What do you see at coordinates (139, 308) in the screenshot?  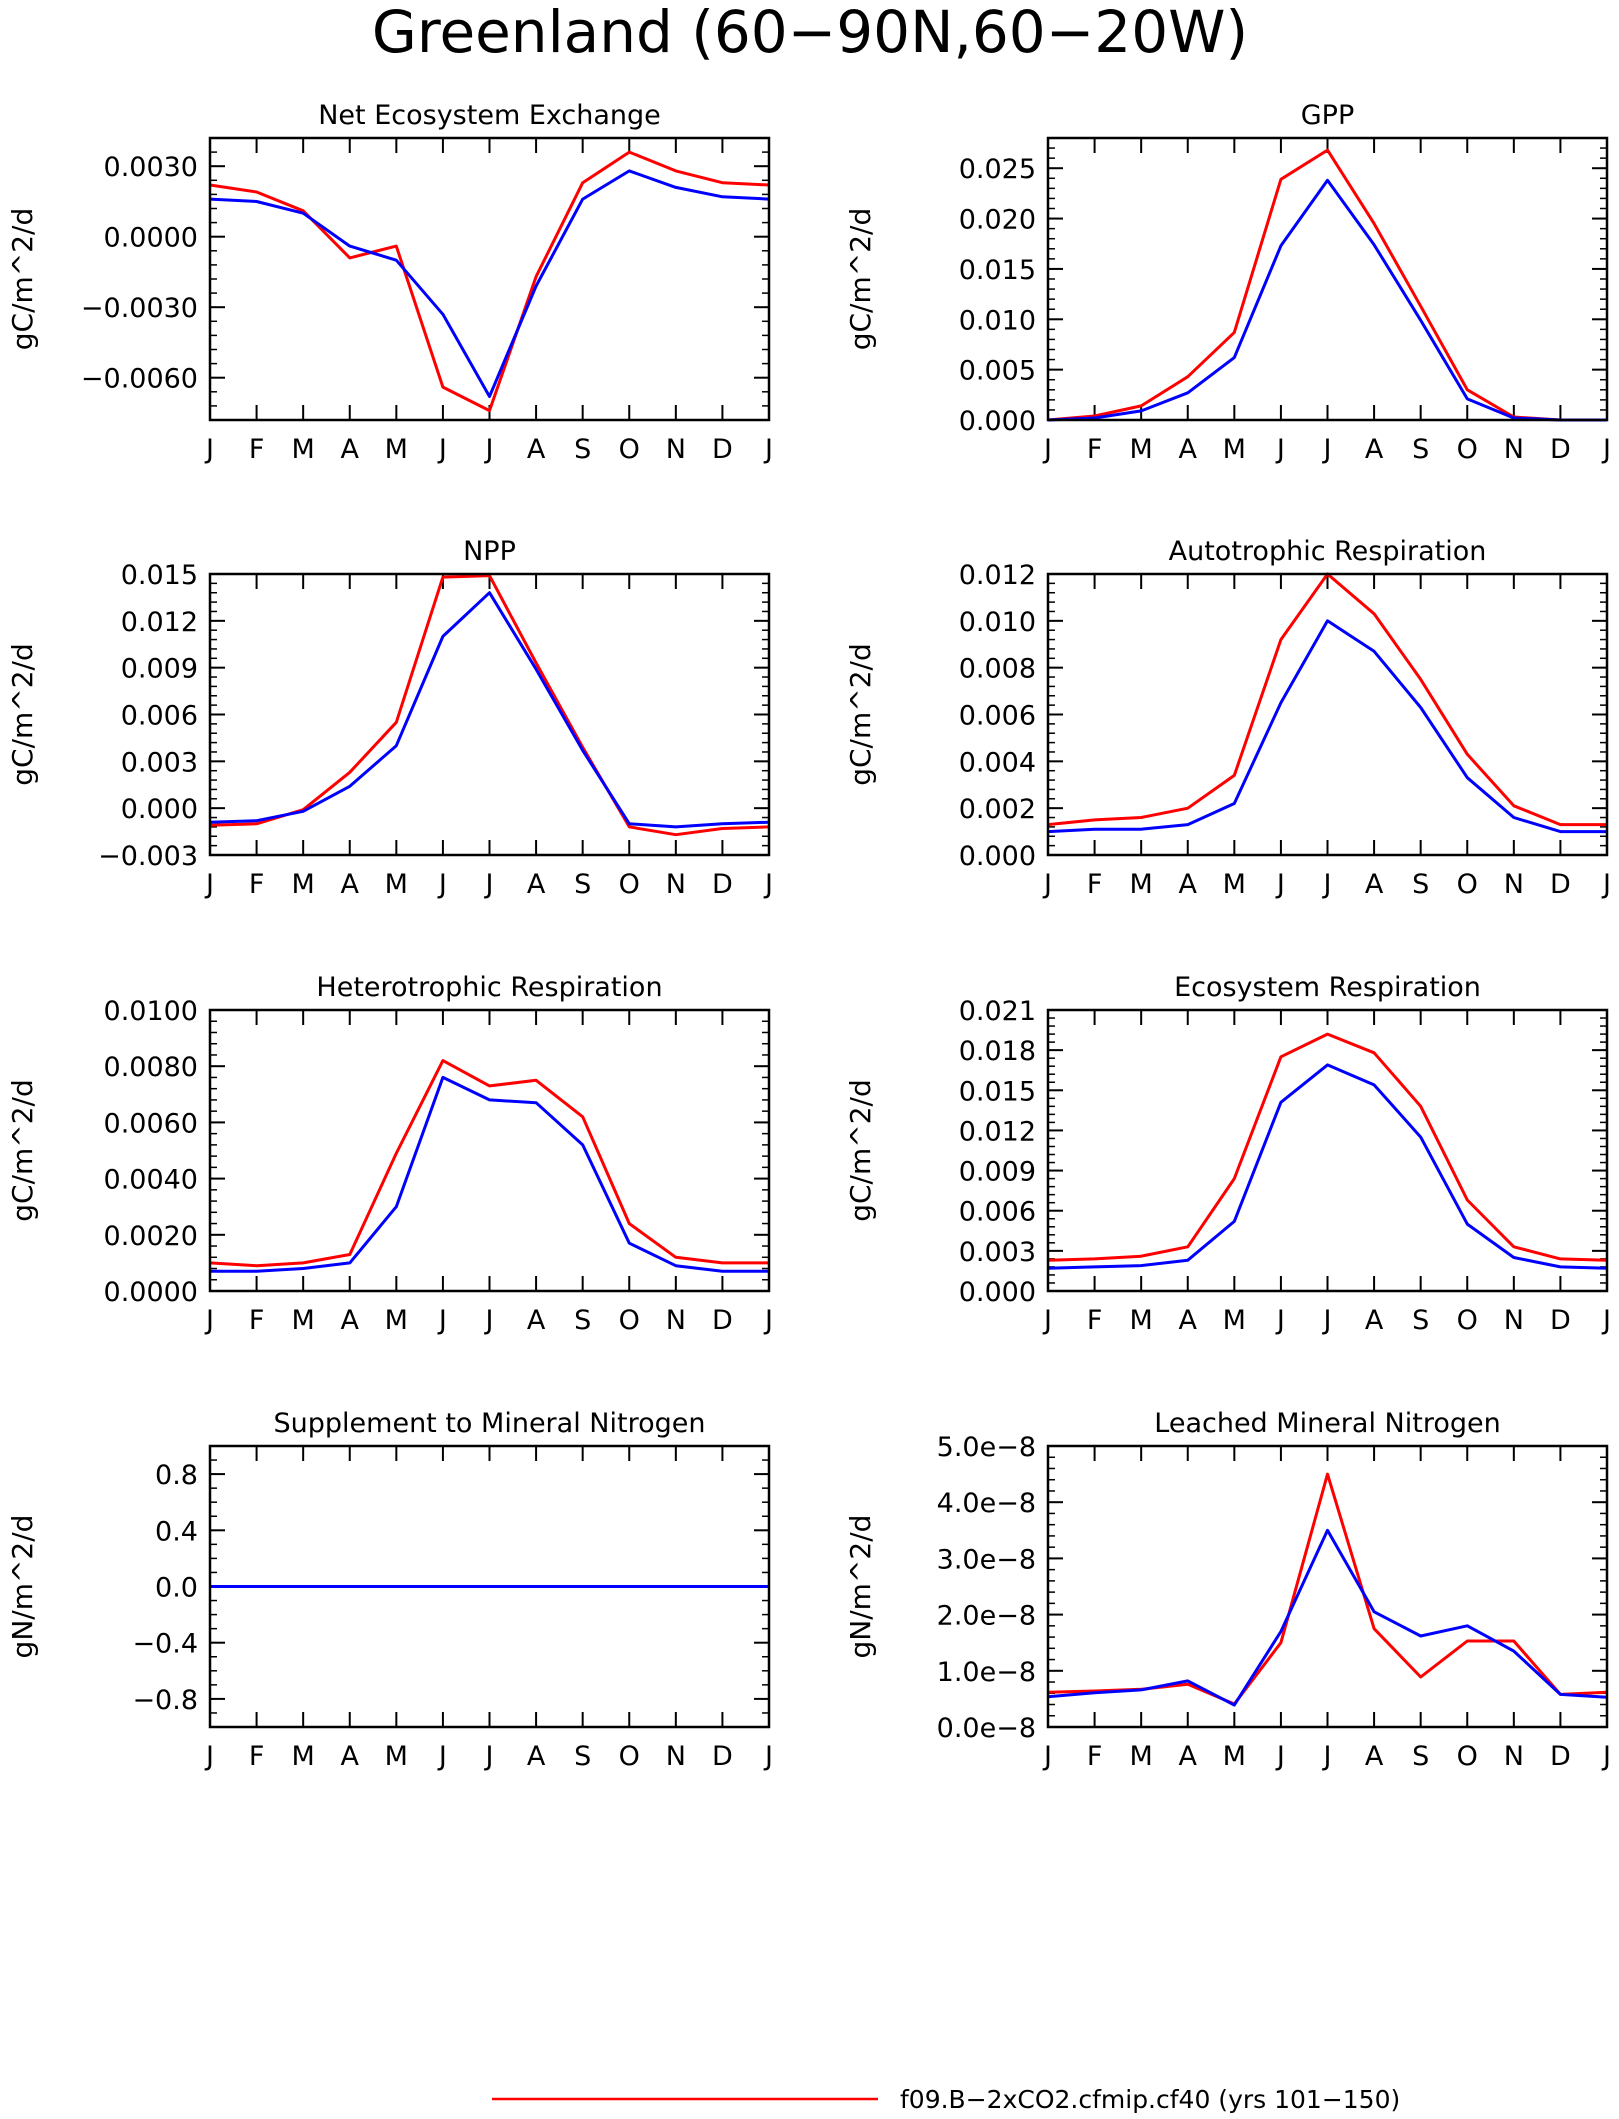 I see `y-tick-label: −0.0030` at bounding box center [139, 308].